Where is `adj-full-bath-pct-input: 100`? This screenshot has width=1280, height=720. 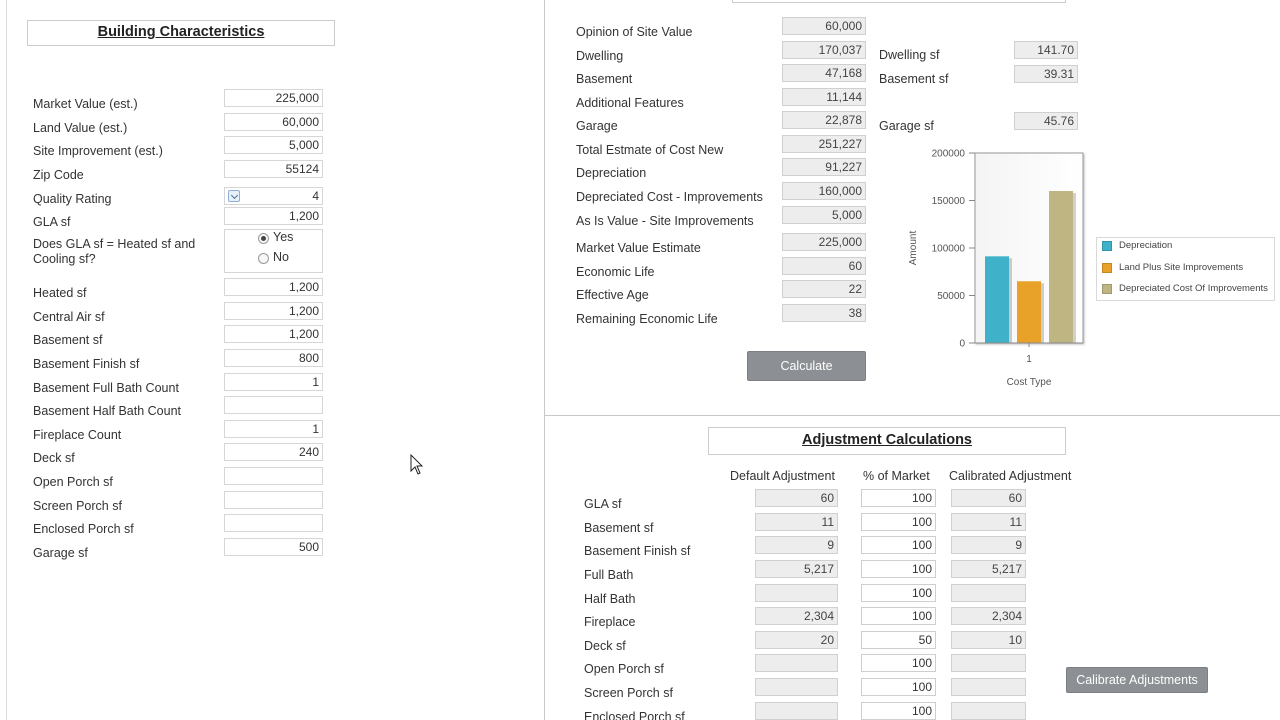
adj-full-bath-pct-input: 100 is located at coordinates (898, 569).